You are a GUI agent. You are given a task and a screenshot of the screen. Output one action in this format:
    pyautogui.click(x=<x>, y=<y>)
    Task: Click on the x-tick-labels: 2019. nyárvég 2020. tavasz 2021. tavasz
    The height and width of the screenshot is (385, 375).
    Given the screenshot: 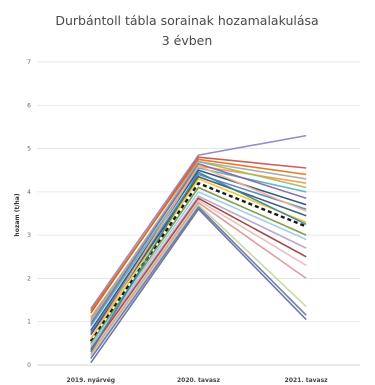 What is the action you would take?
    pyautogui.click(x=198, y=380)
    